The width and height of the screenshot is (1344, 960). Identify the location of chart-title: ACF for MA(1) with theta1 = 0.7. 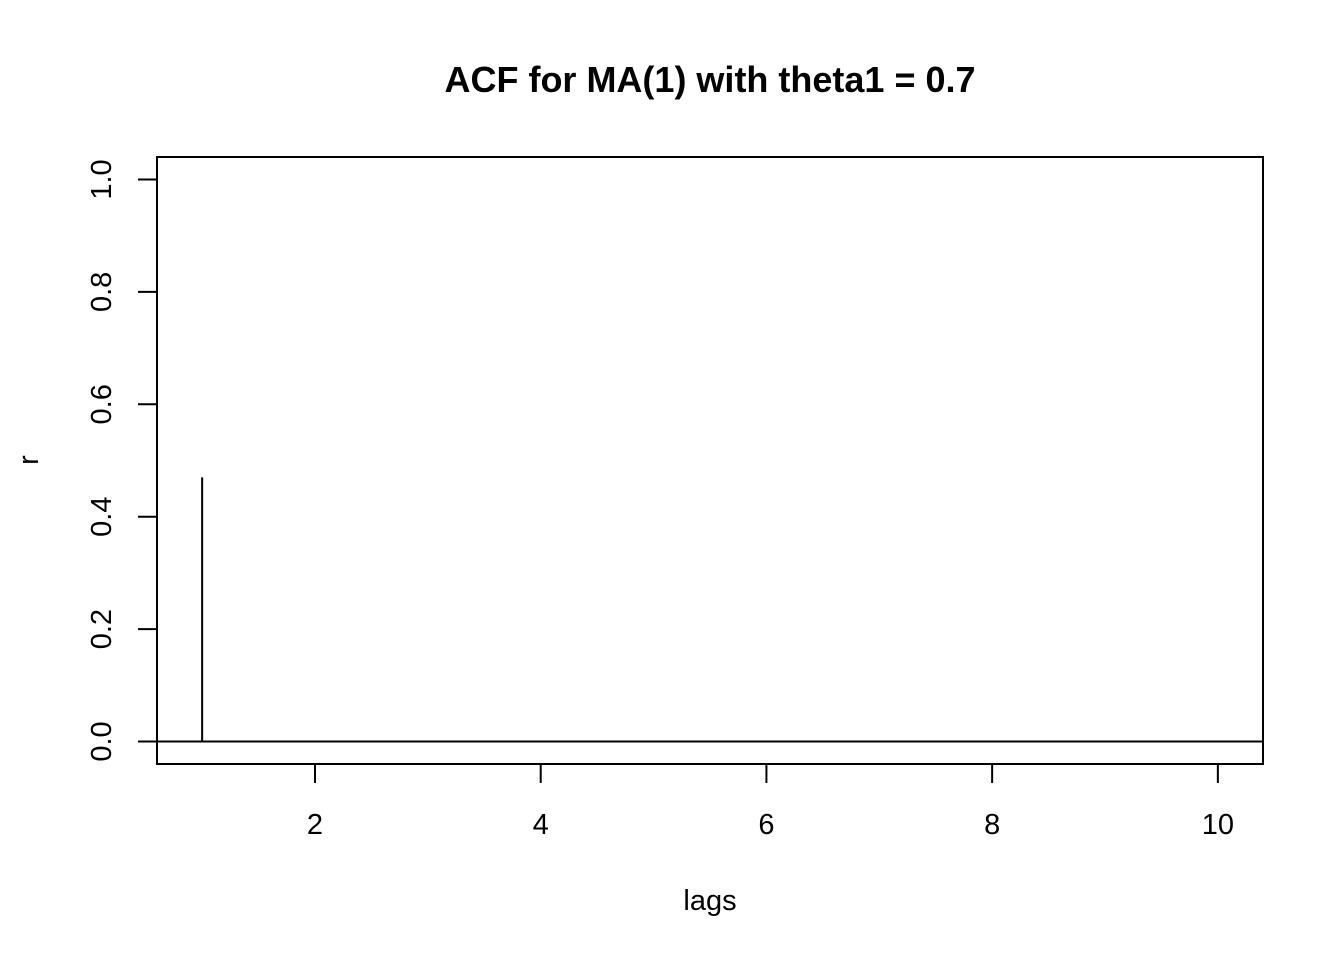
(709, 79).